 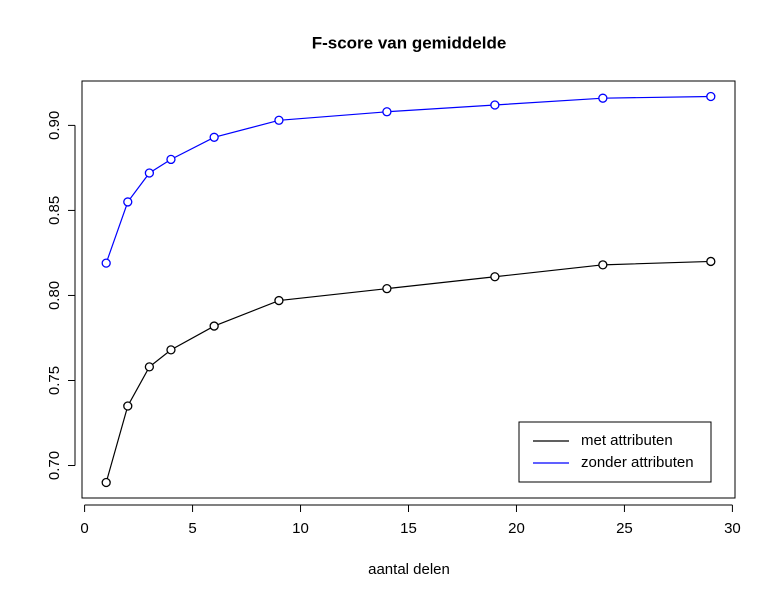 What do you see at coordinates (516, 528) in the screenshot?
I see `x-tick-label: 20` at bounding box center [516, 528].